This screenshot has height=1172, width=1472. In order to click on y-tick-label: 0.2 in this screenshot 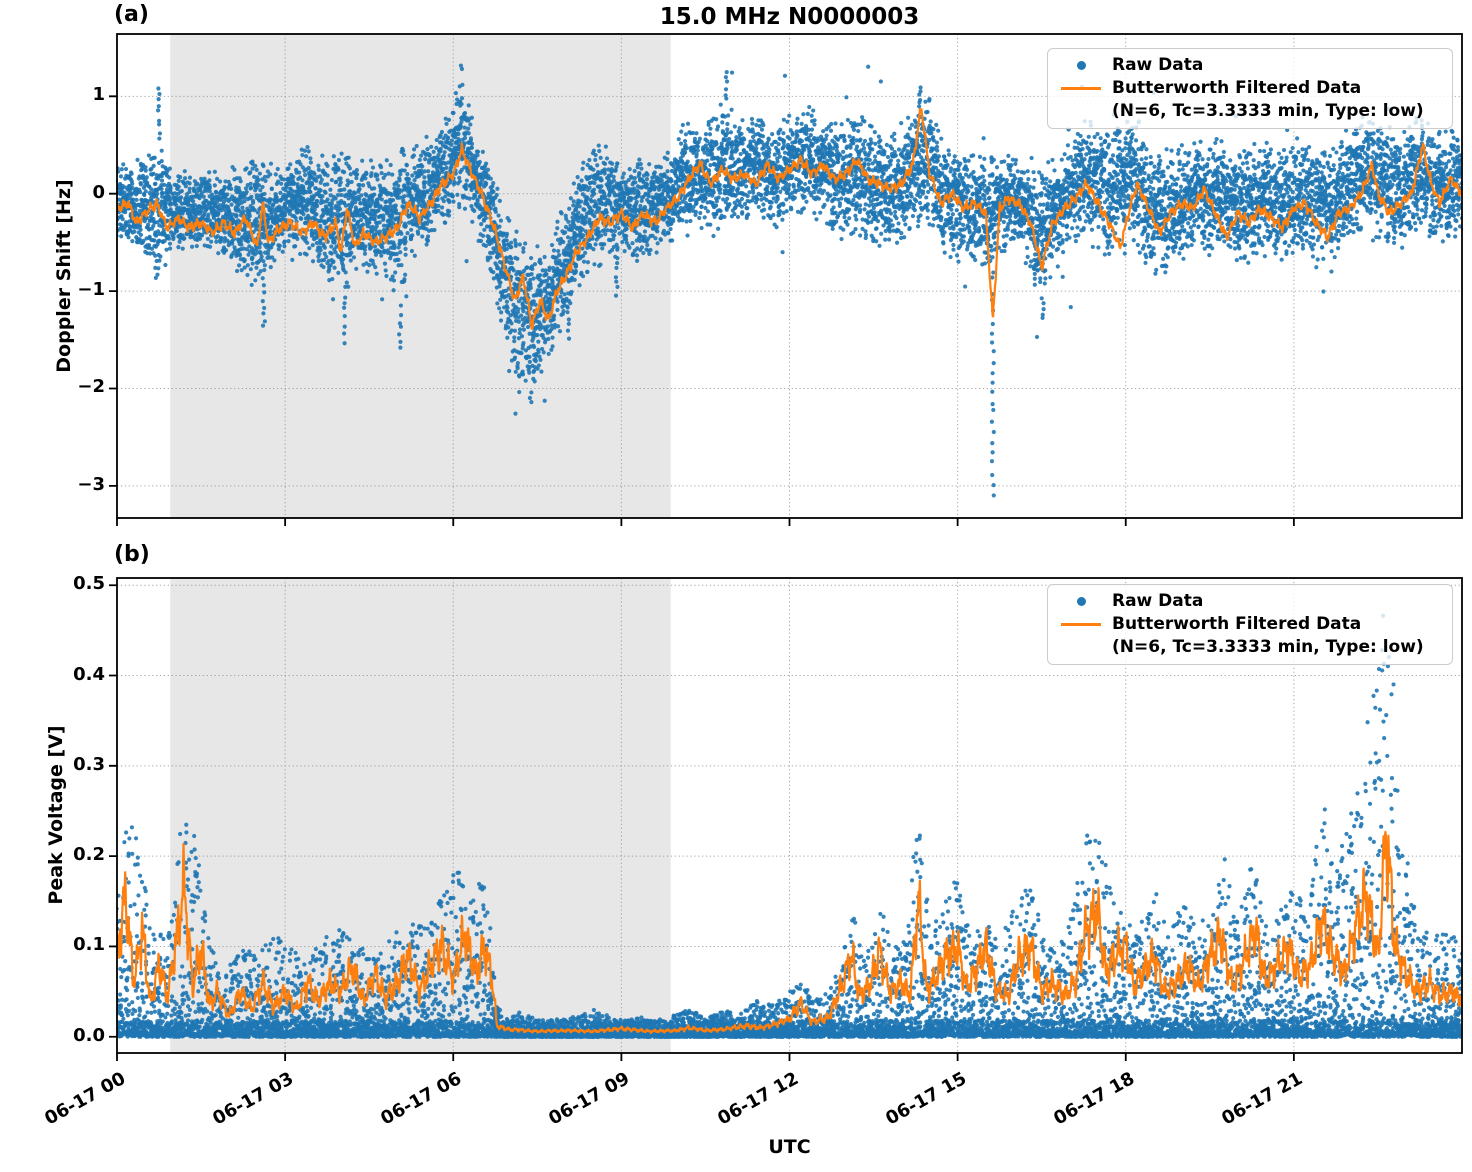, I will do `click(89, 855)`.